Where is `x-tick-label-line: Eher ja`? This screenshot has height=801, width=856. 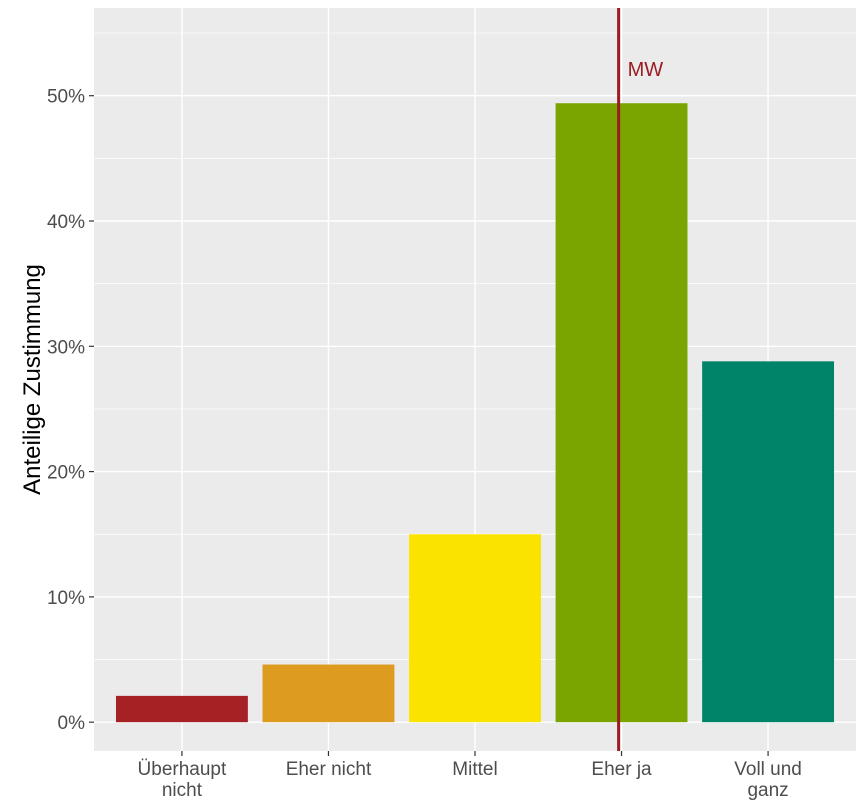
x-tick-label-line: Eher ja is located at coordinates (621, 769).